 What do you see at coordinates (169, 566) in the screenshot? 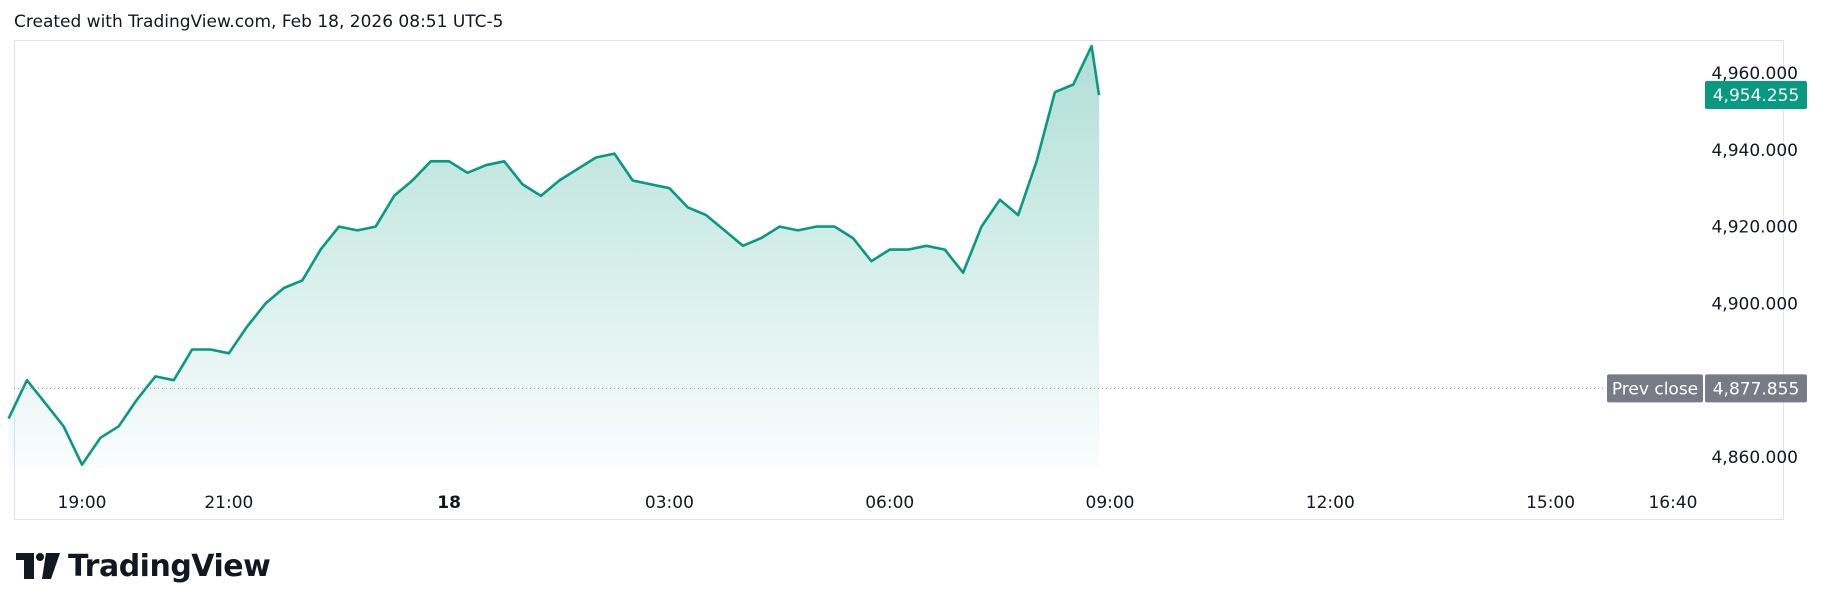
I see `tradingview-logo-text: TradingView` at bounding box center [169, 566].